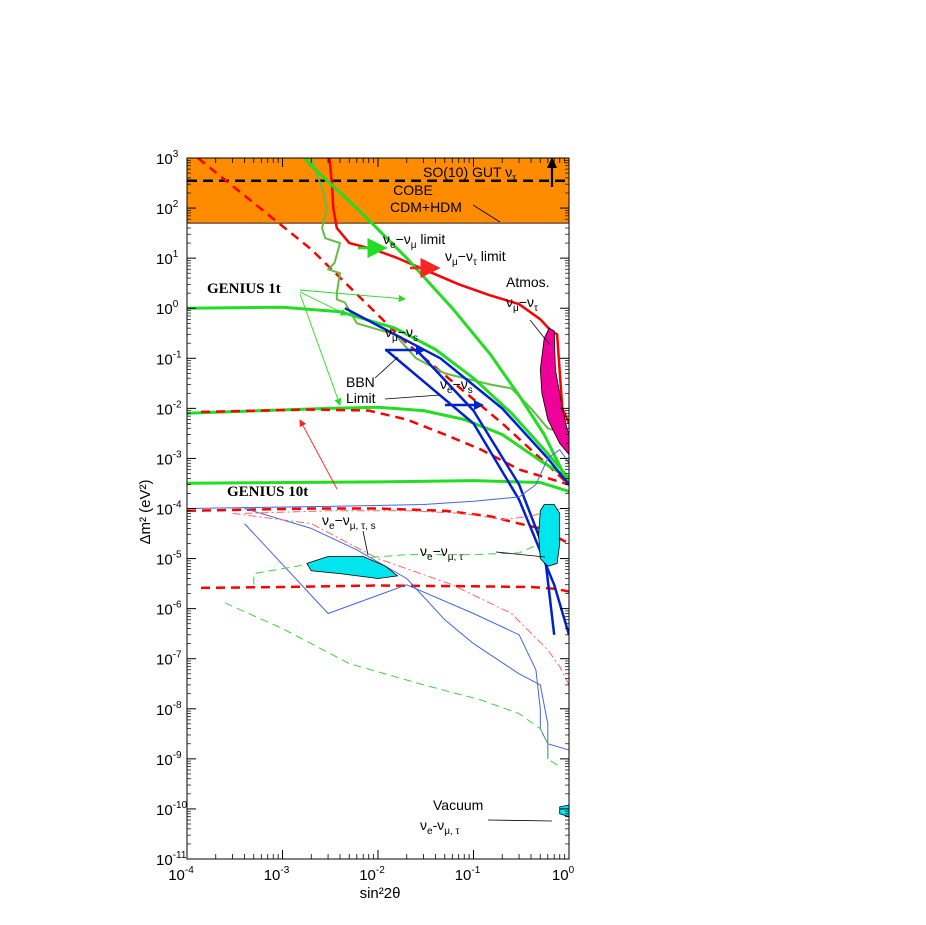  I want to click on cdm-leader, so click(486, 213).